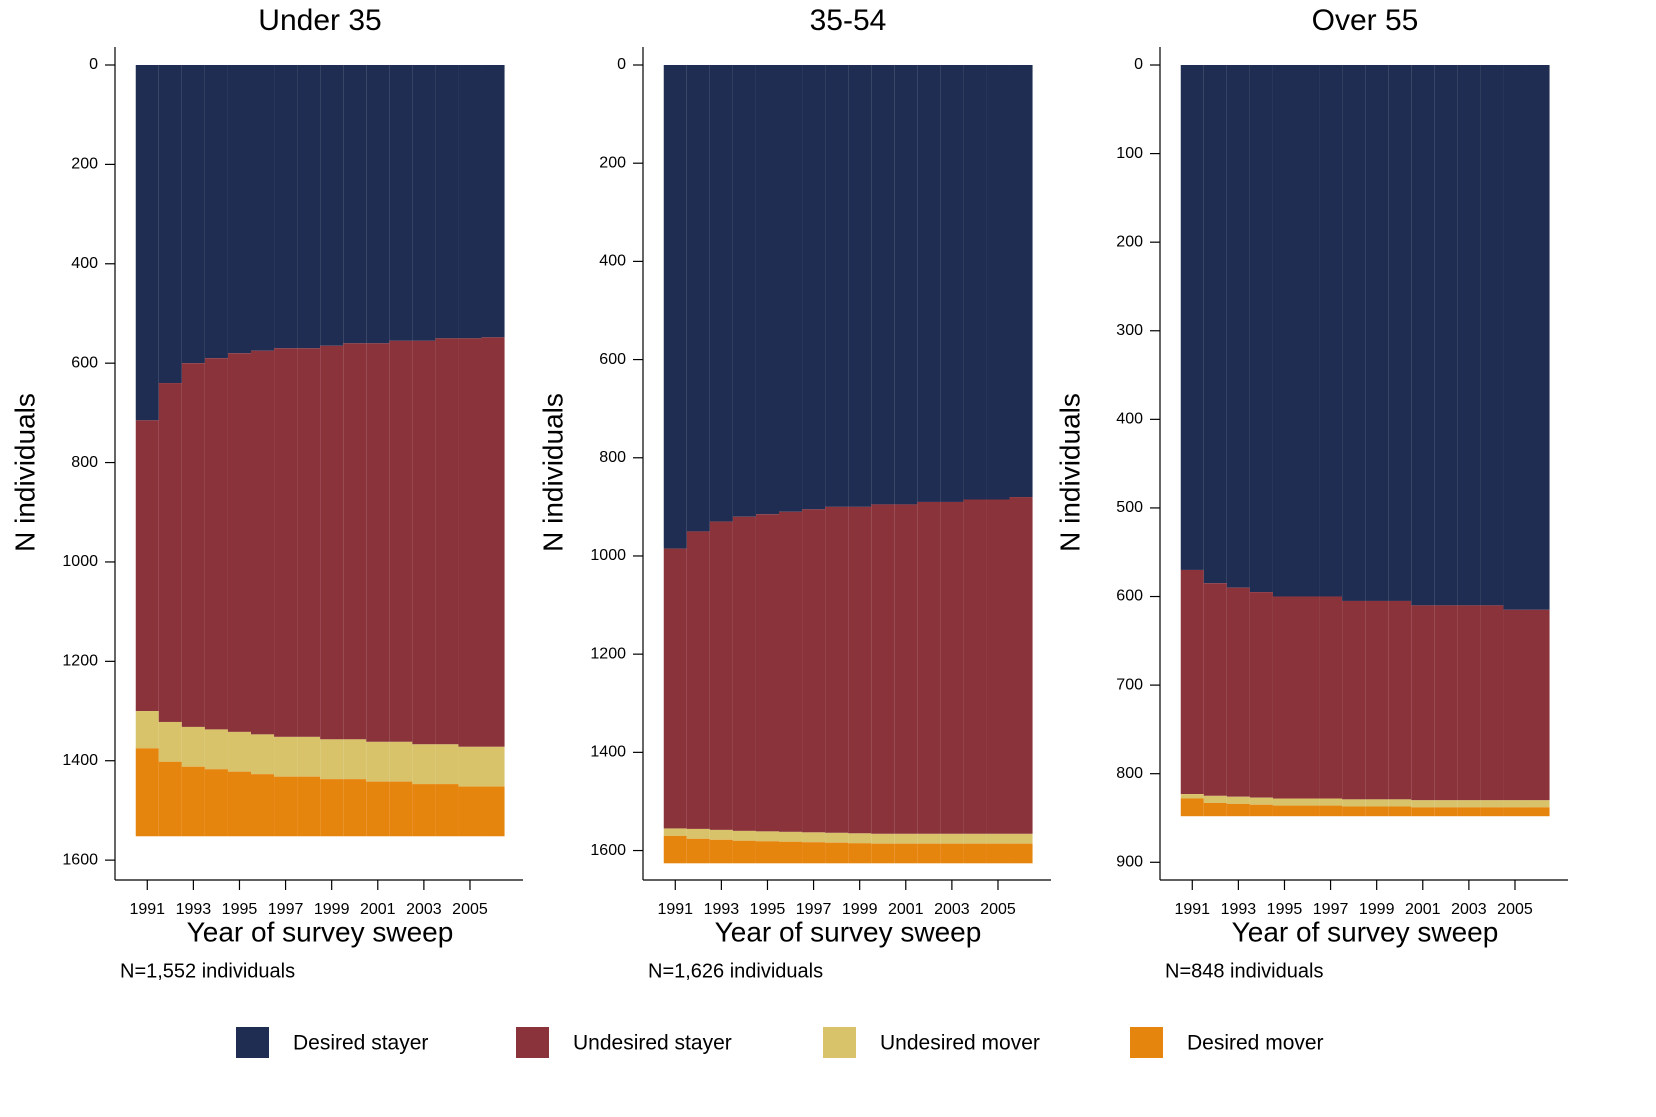  What do you see at coordinates (319, 20) in the screenshot?
I see `chart-title: Under 35` at bounding box center [319, 20].